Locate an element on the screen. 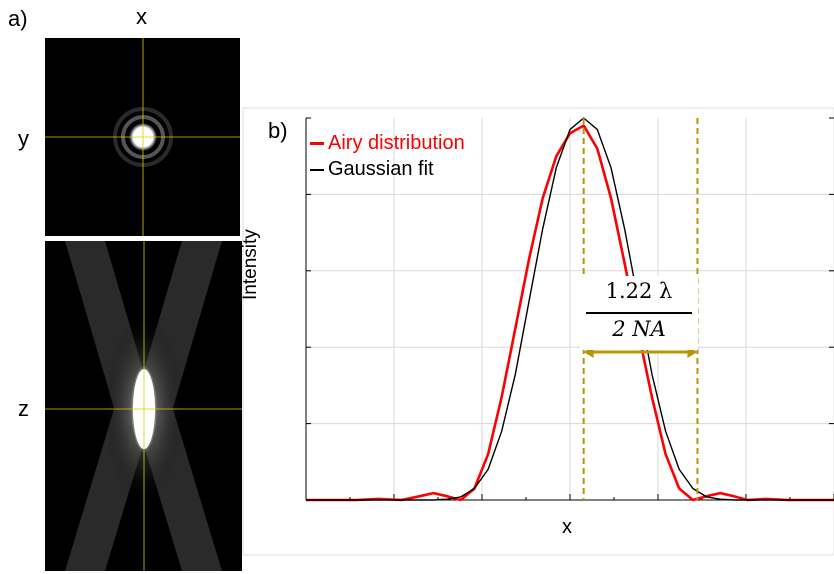 This screenshot has width=834, height=574. y-axis-label: Intensity is located at coordinates (250, 264).